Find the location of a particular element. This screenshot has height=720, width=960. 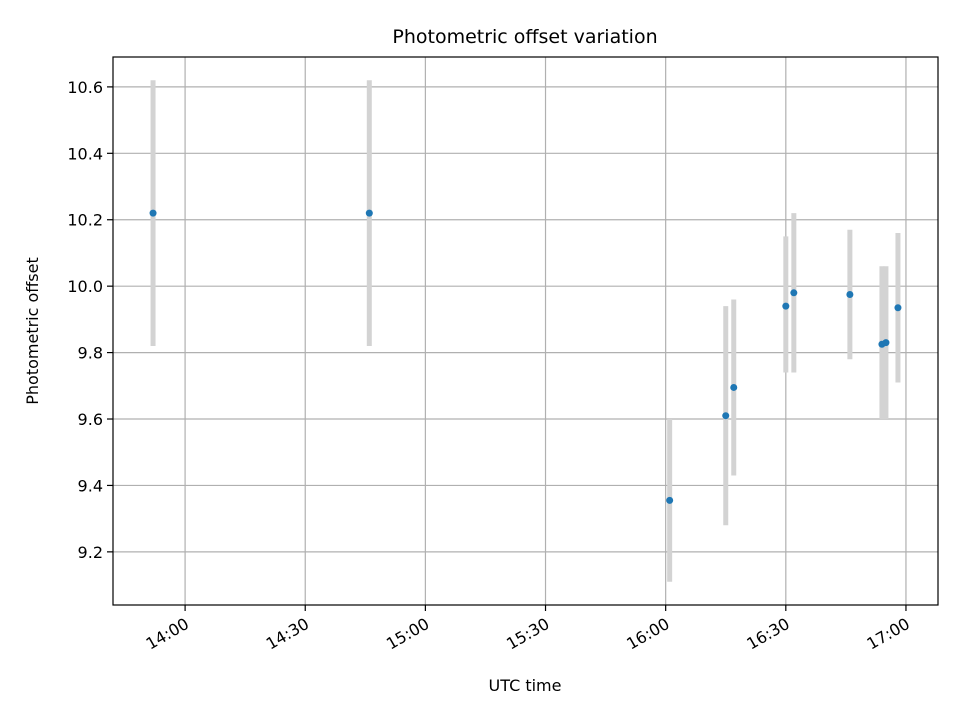

y-tick-label: 9.4 is located at coordinates (90, 485).